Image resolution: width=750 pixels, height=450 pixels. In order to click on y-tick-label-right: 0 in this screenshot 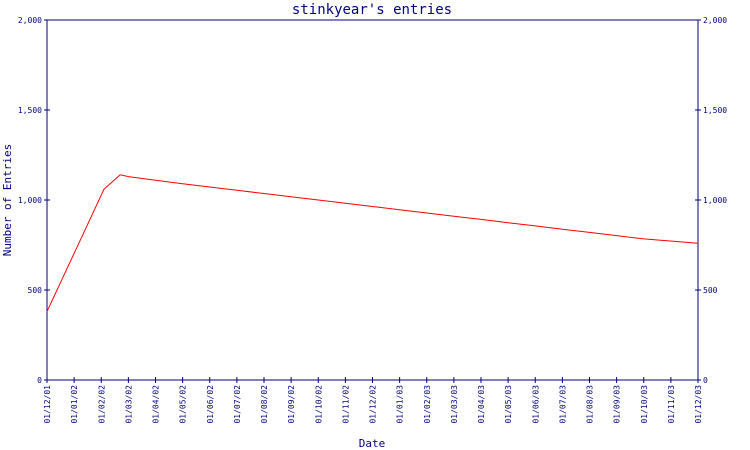, I will do `click(705, 380)`.